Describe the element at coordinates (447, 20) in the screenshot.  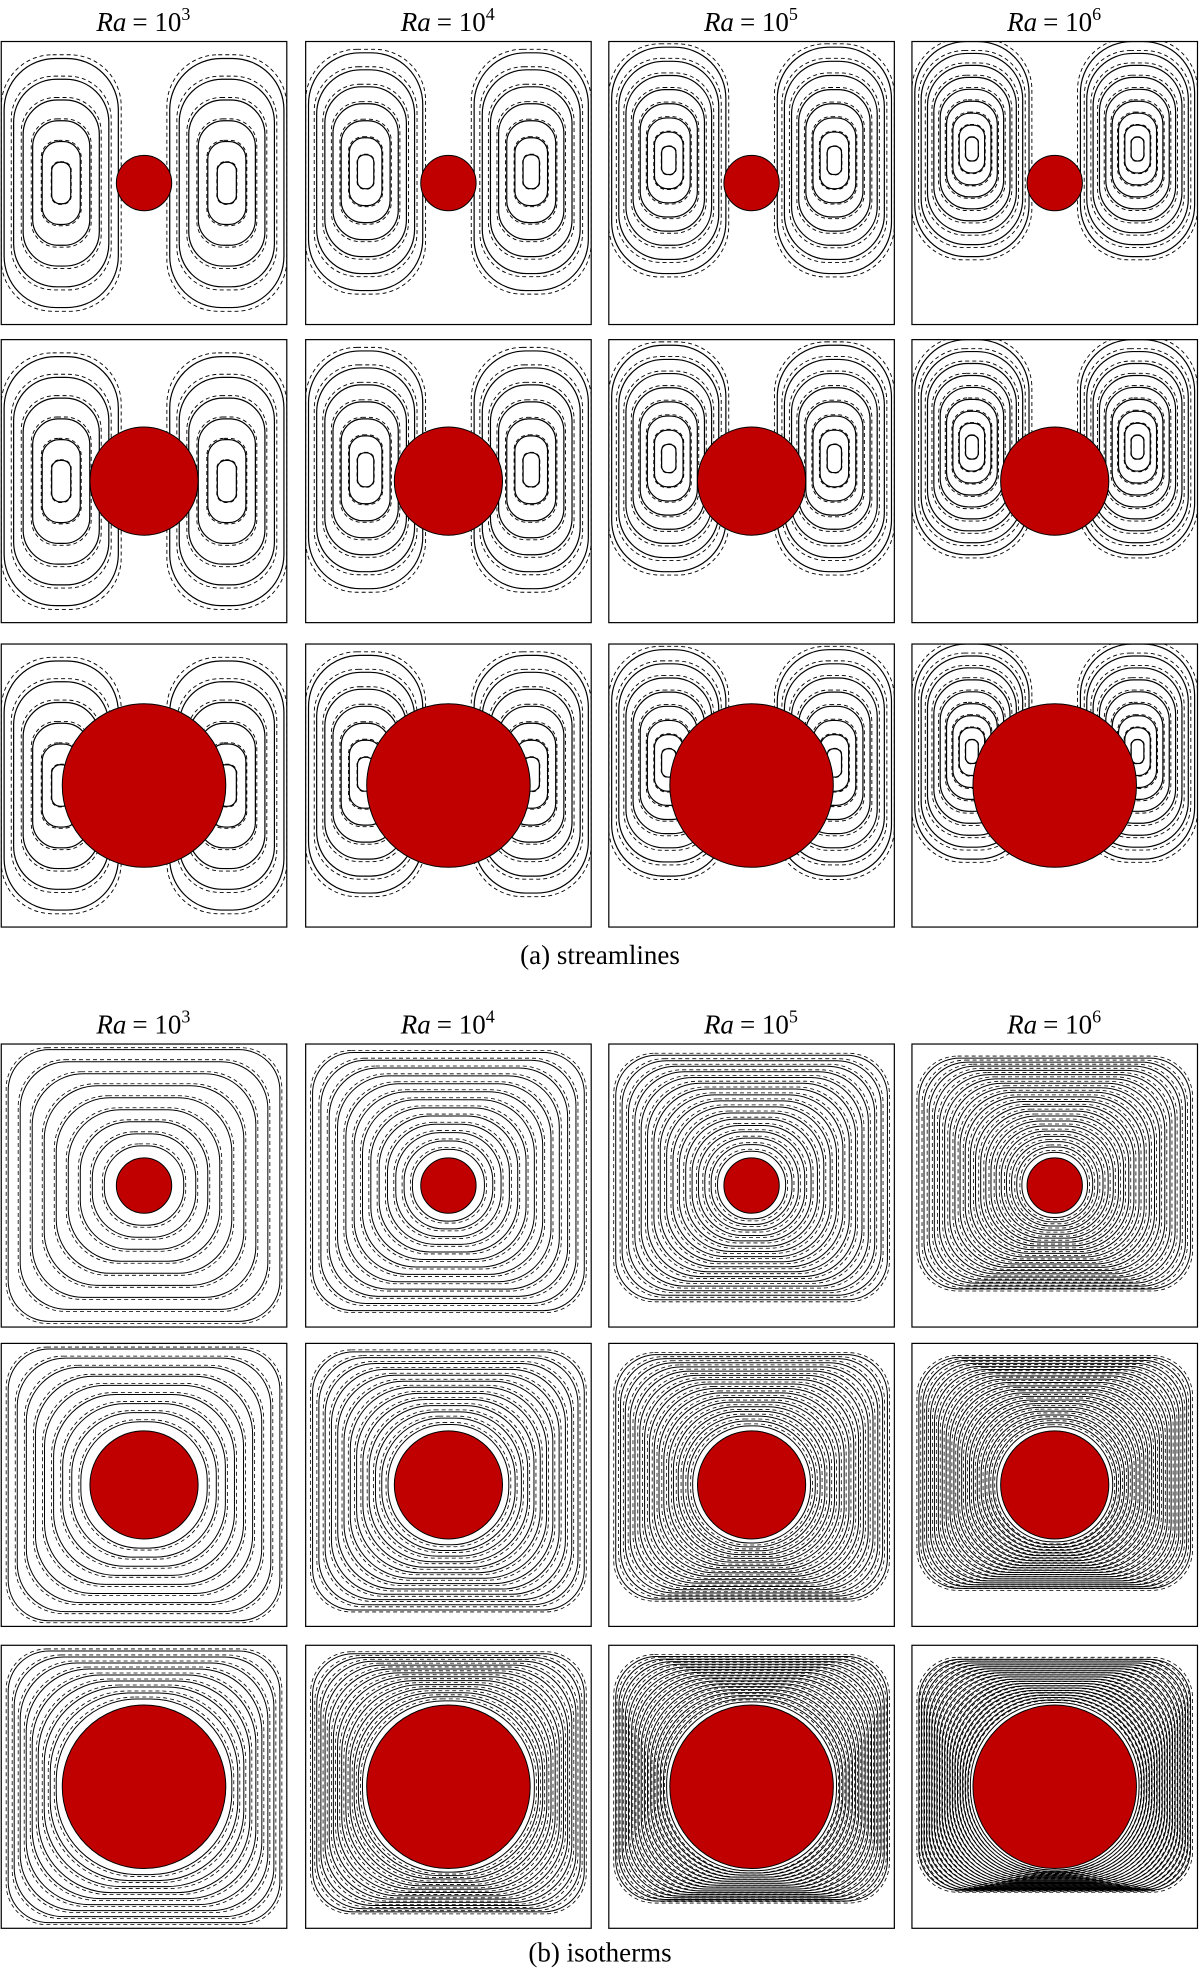
I see `panel-heading: Ra = 104` at that location.